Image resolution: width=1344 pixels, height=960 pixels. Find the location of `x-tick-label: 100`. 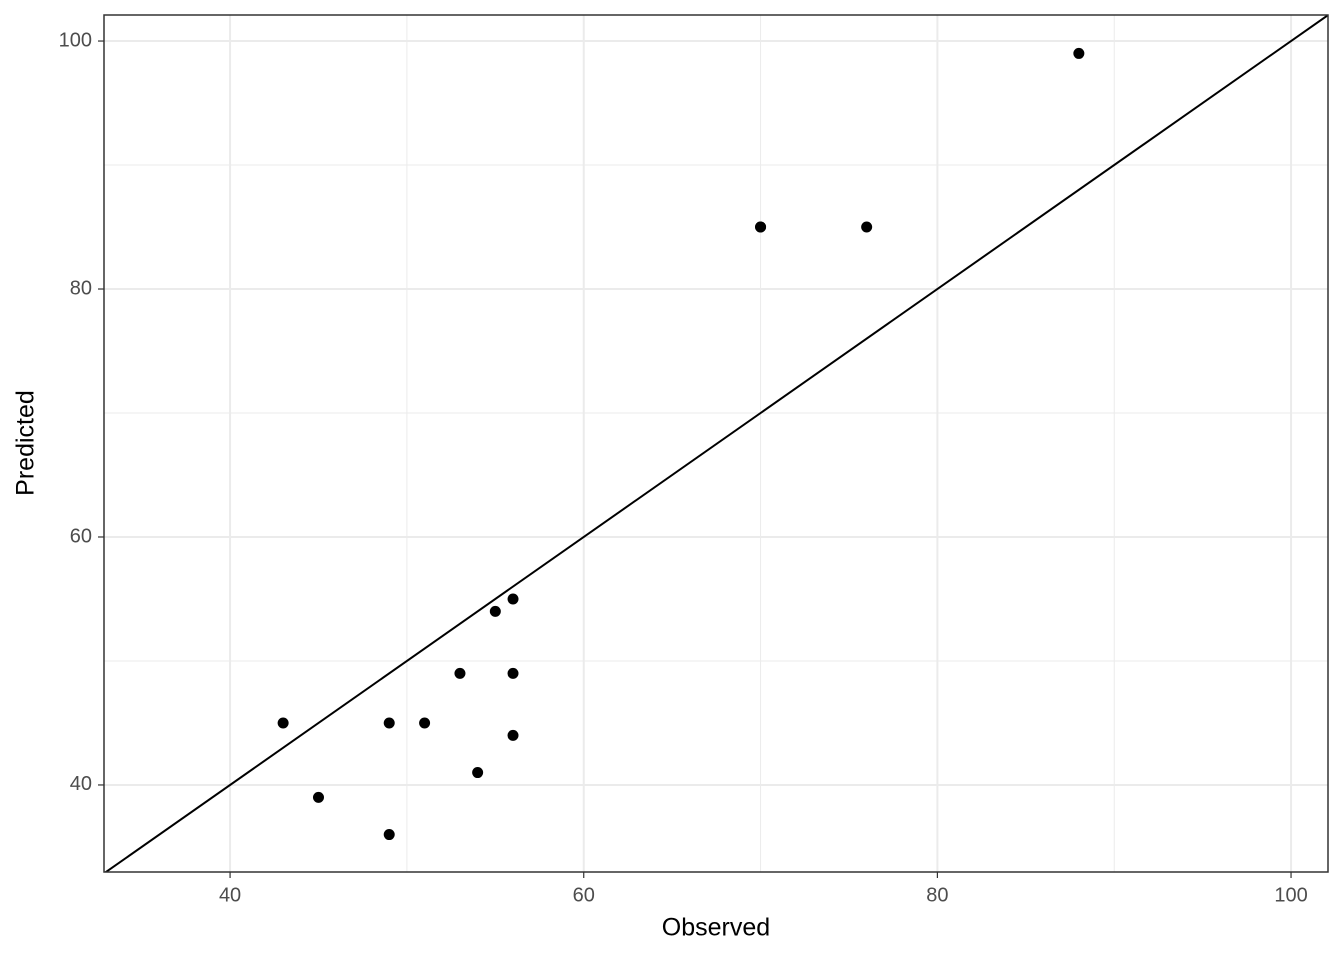

x-tick-label: 100 is located at coordinates (1290, 895).